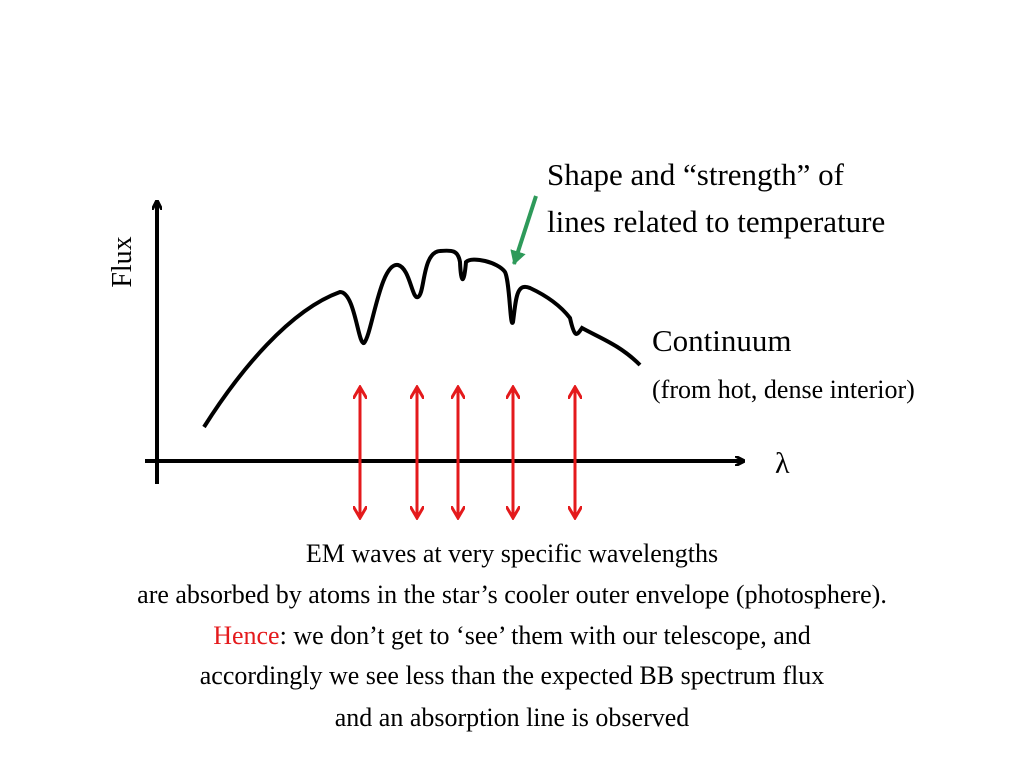 The height and width of the screenshot is (768, 1024). I want to click on spectrum-curve, so click(422, 338).